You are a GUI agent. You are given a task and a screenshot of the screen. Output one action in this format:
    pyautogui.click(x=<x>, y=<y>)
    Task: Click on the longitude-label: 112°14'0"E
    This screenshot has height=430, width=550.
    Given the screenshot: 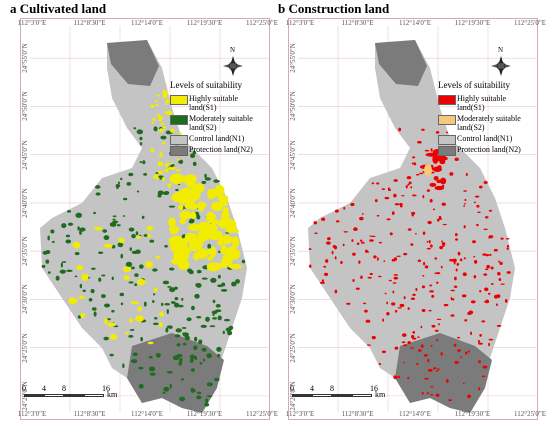 What is the action you would take?
    pyautogui.click(x=147, y=414)
    